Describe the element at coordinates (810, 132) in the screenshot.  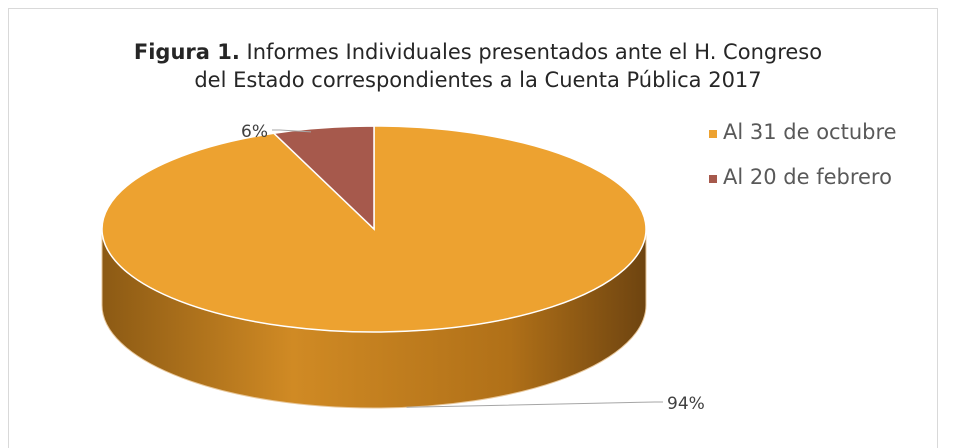
I see `legend-label-1: Al 31 de octubre` at that location.